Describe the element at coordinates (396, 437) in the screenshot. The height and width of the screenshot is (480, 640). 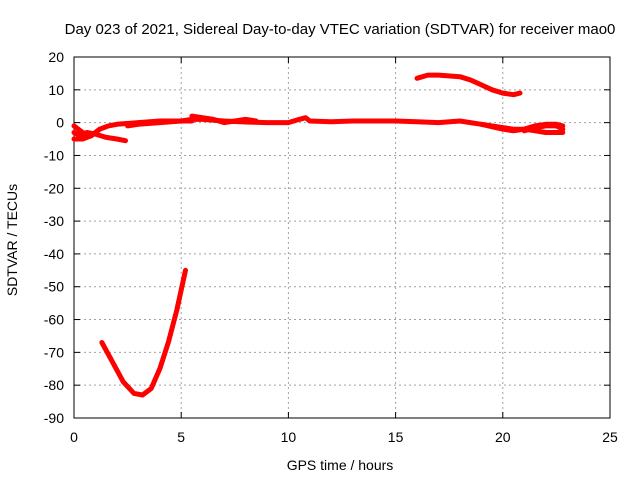
I see `x-tick-label: 15` at that location.